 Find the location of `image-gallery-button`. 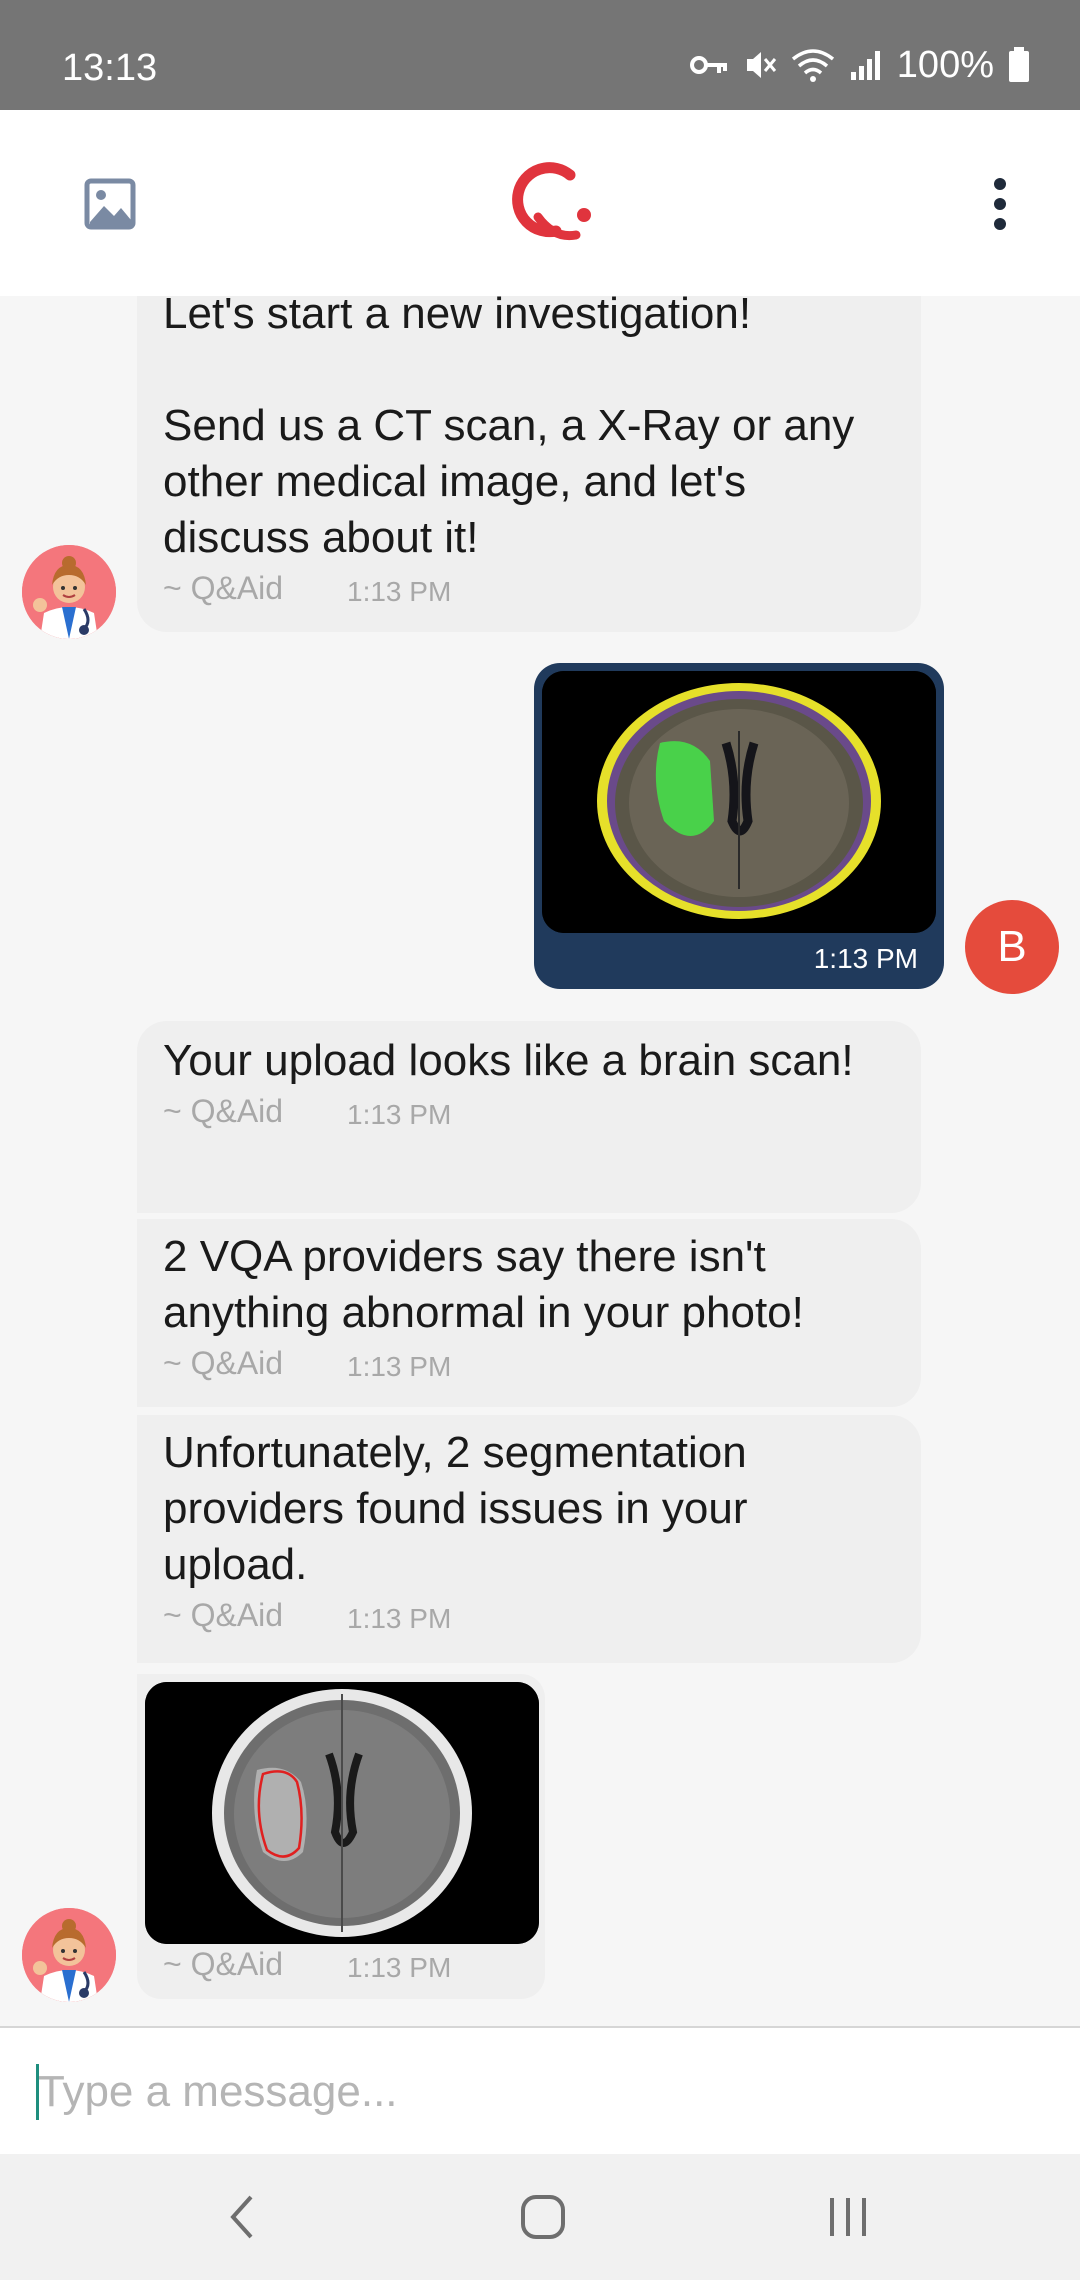

image-gallery-button is located at coordinates (110, 204).